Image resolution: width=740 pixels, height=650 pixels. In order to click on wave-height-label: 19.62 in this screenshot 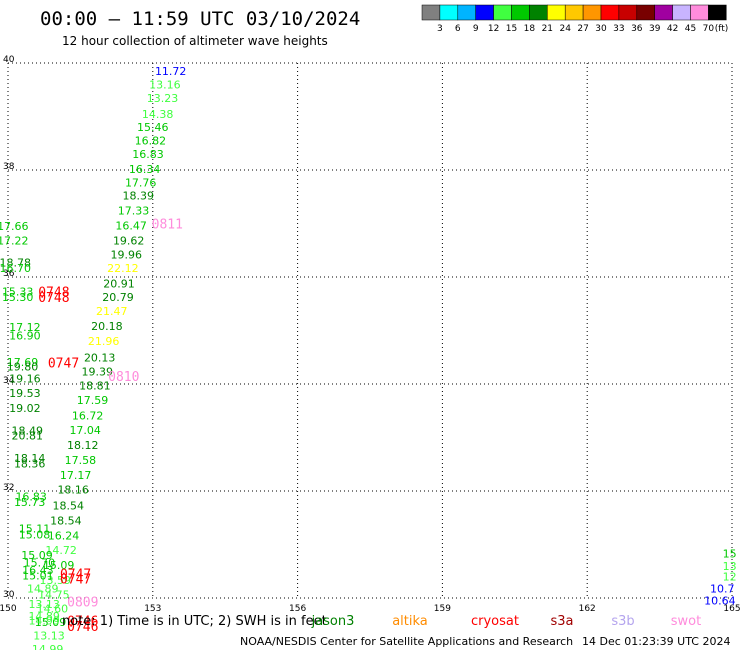, I will do `click(129, 241)`.